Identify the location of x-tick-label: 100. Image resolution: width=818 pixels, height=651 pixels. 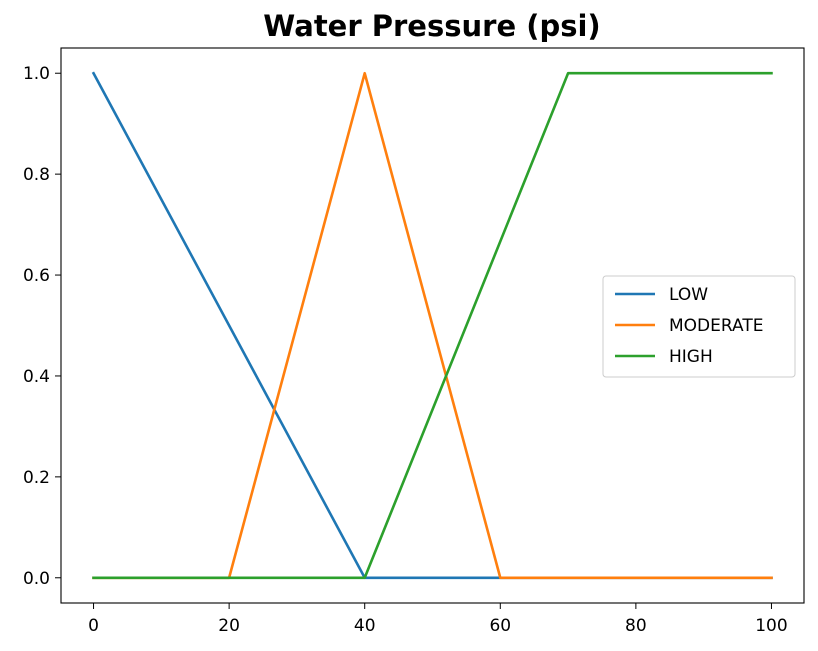
(771, 626).